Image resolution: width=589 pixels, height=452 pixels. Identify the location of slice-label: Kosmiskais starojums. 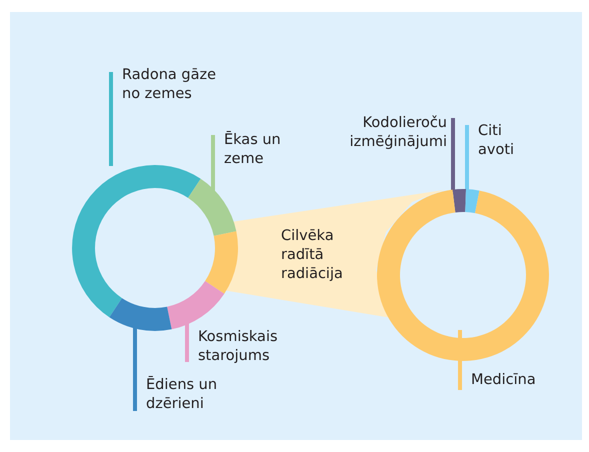
(238, 347).